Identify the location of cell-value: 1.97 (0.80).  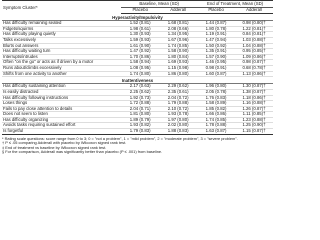
(178, 120).